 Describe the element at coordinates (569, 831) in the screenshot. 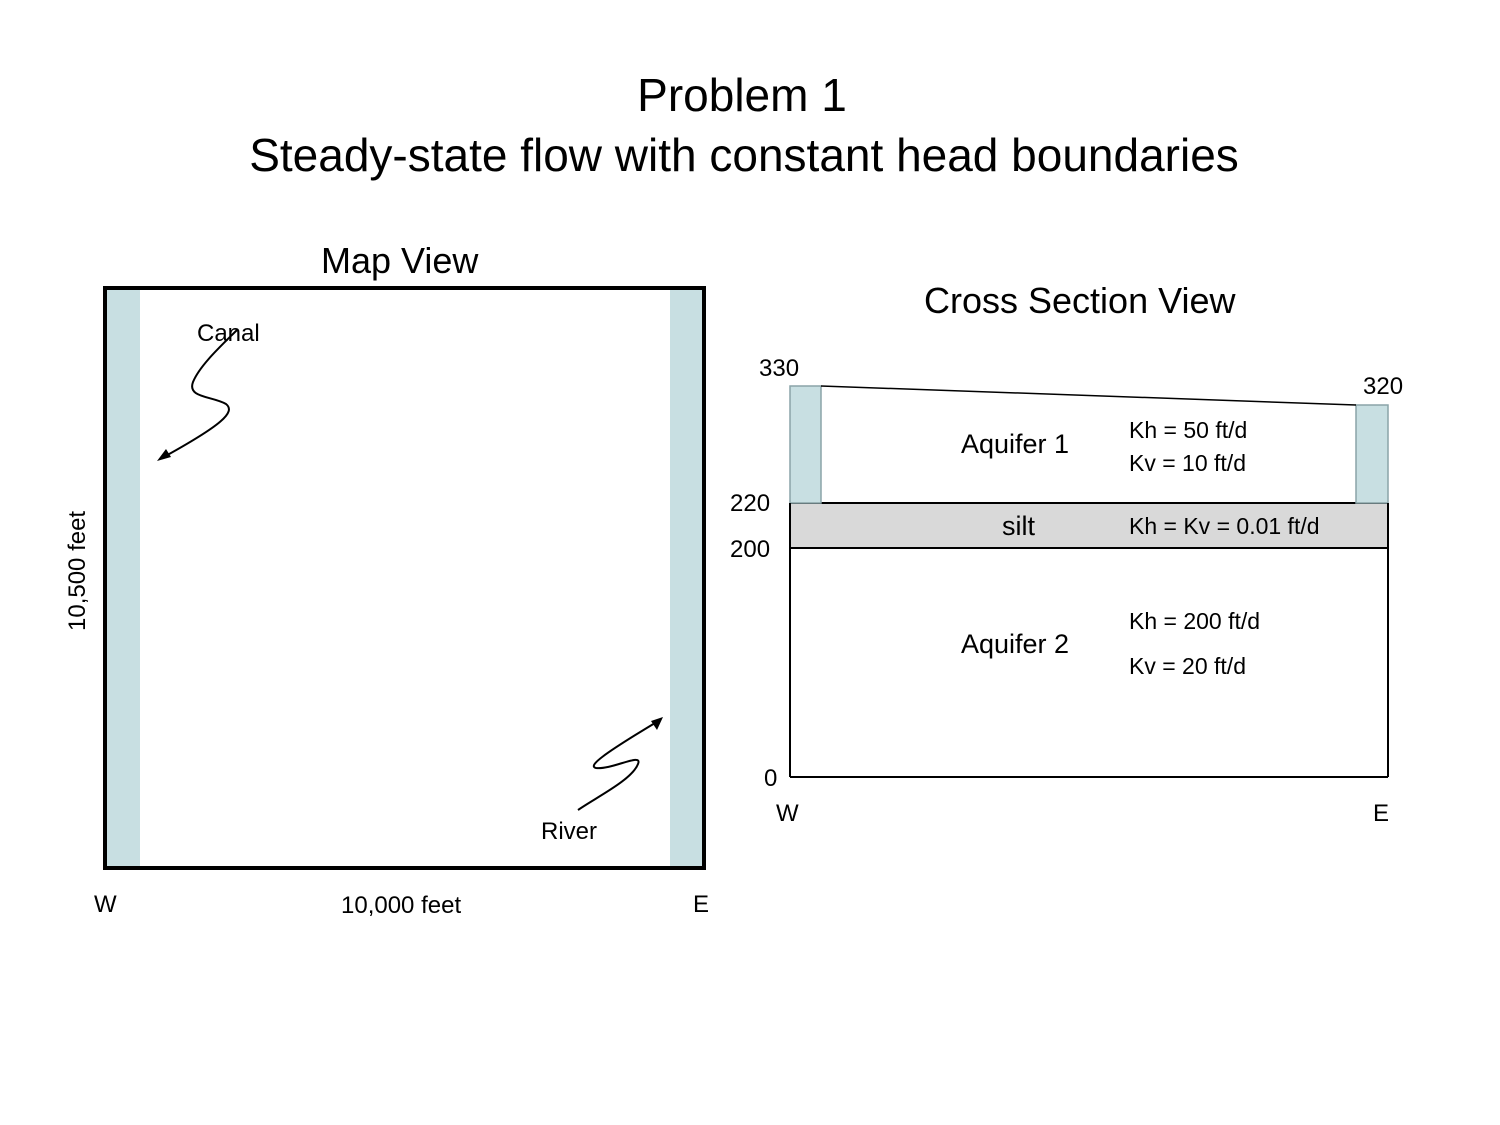

I see `river-label: River` at that location.